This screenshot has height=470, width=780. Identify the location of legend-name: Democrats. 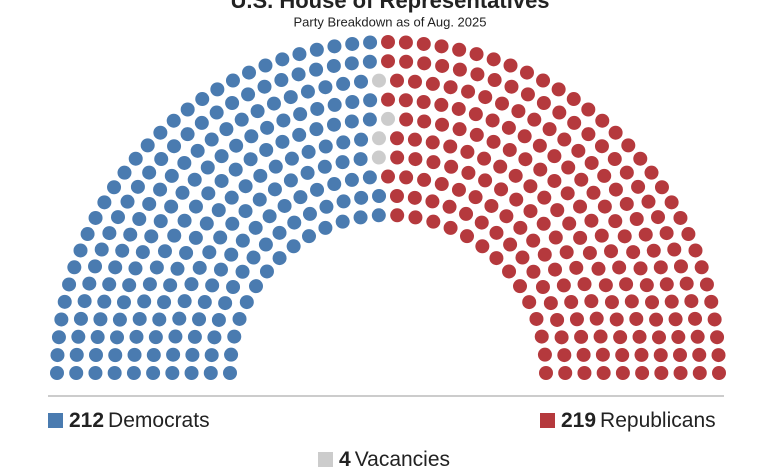
(159, 420).